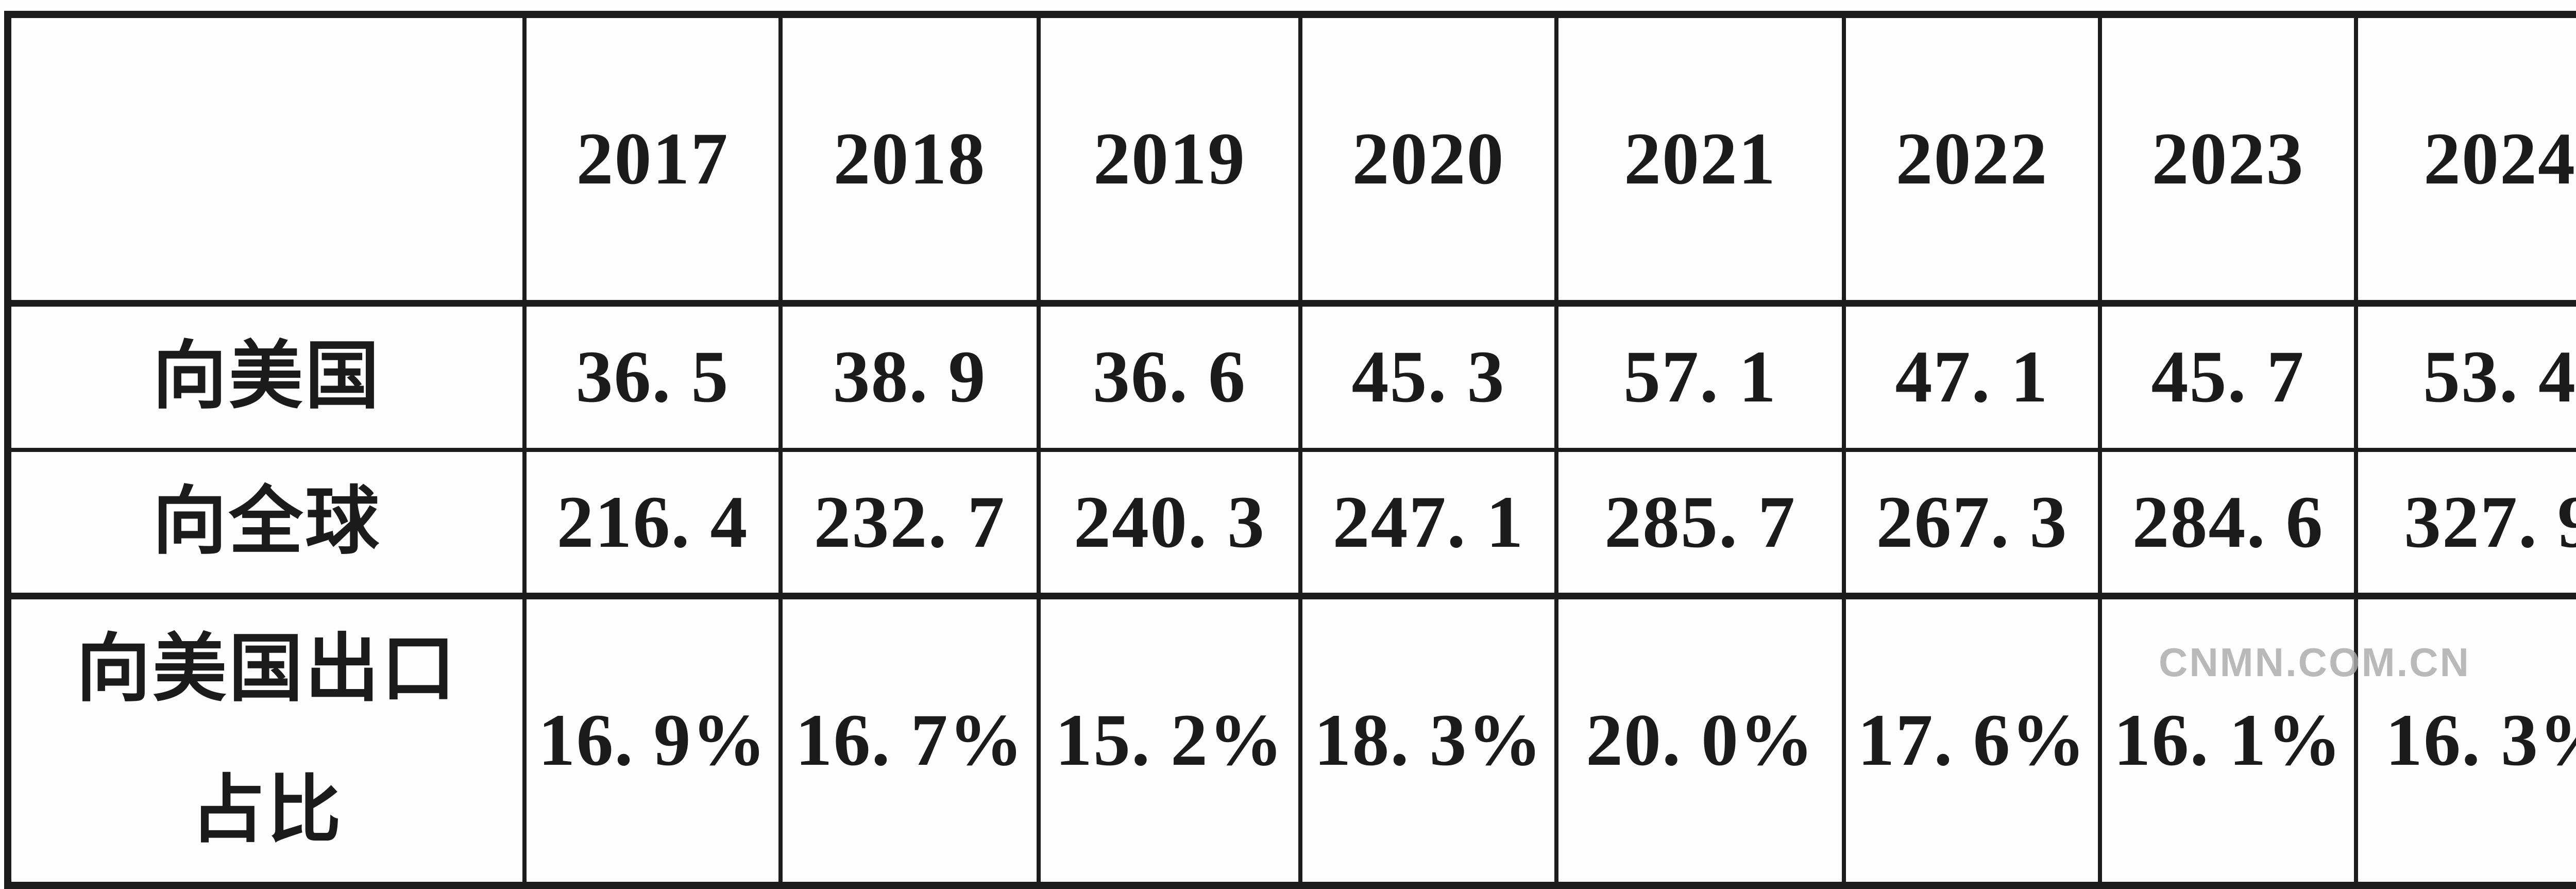 The height and width of the screenshot is (889, 2576). I want to click on header-year-2020: 2020, so click(1428, 159).